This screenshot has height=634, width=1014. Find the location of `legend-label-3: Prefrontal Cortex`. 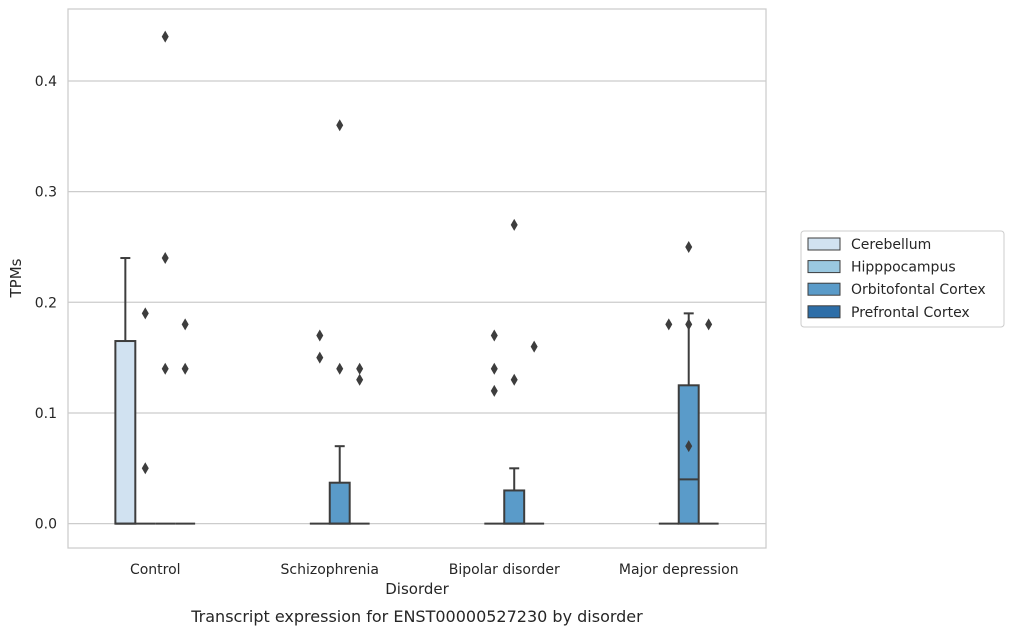

legend-label-3: Prefrontal Cortex is located at coordinates (910, 313).